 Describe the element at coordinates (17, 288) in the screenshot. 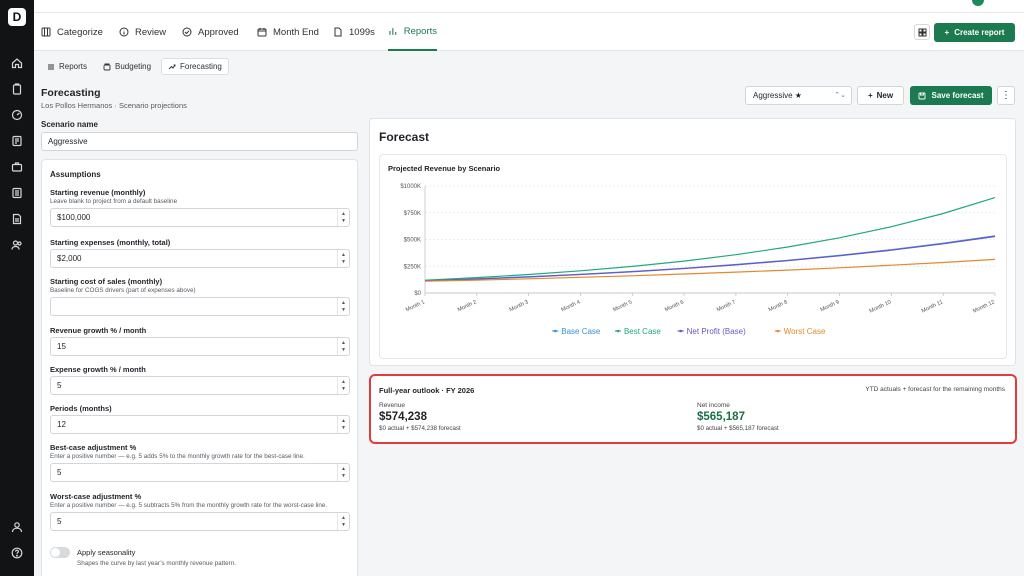

I see `left-rail: D` at that location.